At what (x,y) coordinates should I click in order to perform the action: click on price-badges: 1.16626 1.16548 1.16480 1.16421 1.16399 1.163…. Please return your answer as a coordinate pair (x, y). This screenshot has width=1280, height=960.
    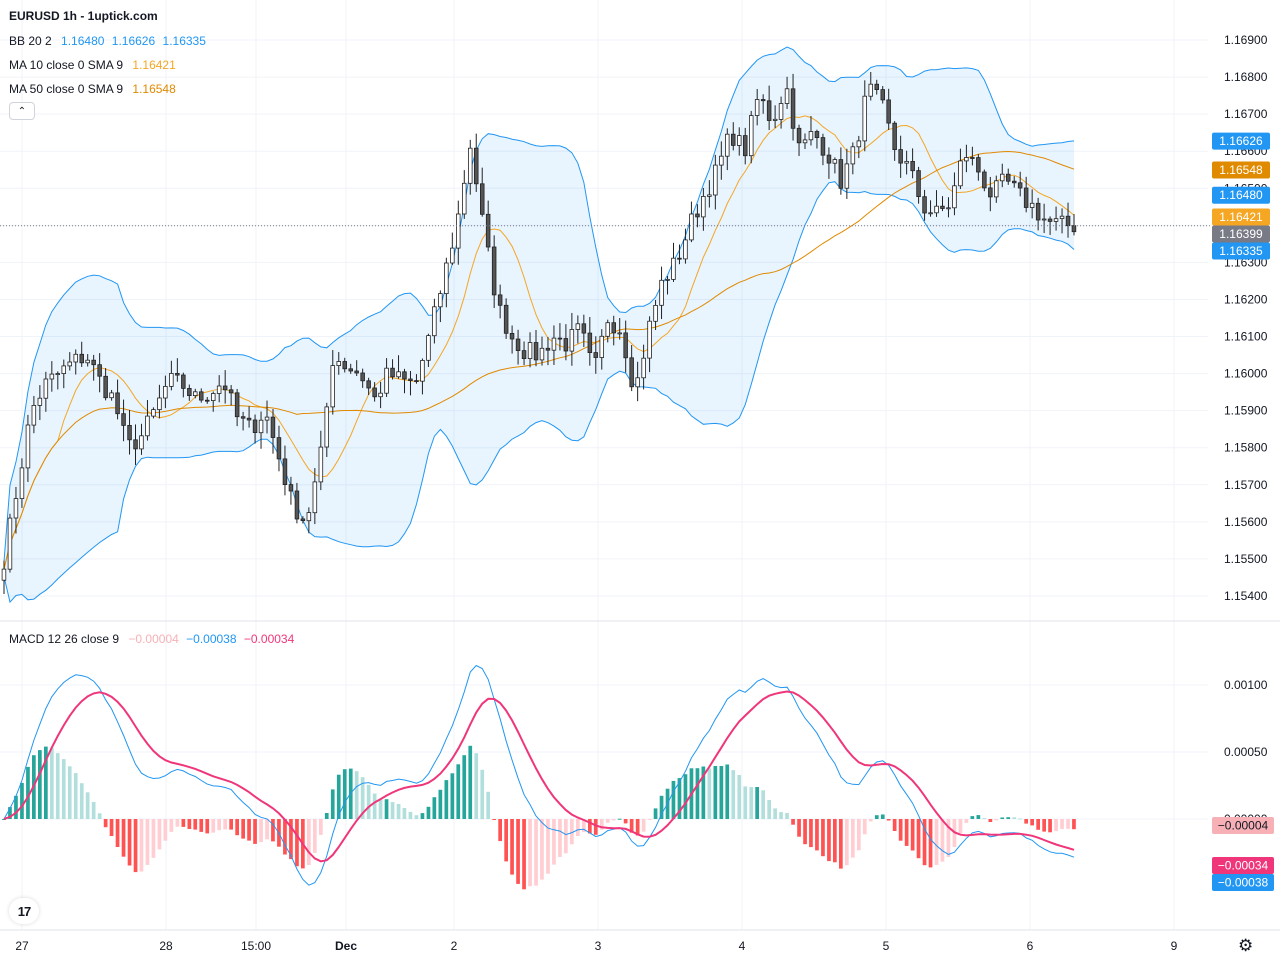
    Looking at the image, I should click on (1243, 511).